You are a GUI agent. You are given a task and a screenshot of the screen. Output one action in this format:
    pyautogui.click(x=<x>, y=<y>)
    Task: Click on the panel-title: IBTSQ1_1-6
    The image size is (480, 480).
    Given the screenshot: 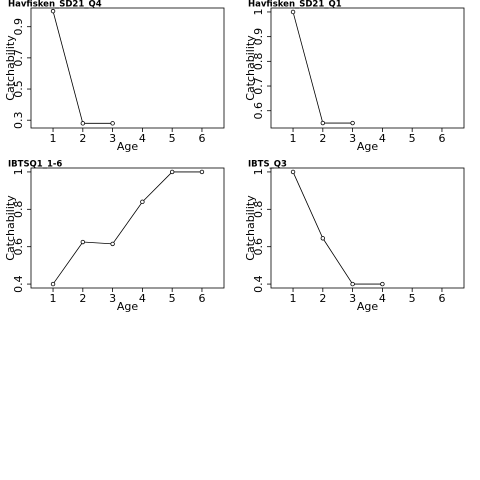 What is the action you would take?
    pyautogui.click(x=35, y=165)
    